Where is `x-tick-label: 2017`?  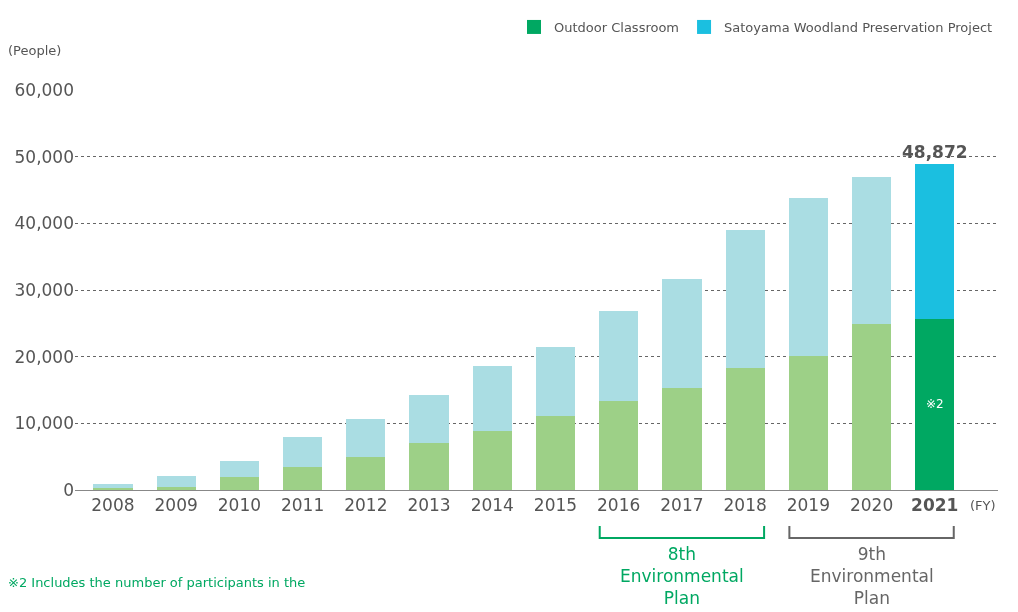 x-tick-label: 2017 is located at coordinates (682, 505).